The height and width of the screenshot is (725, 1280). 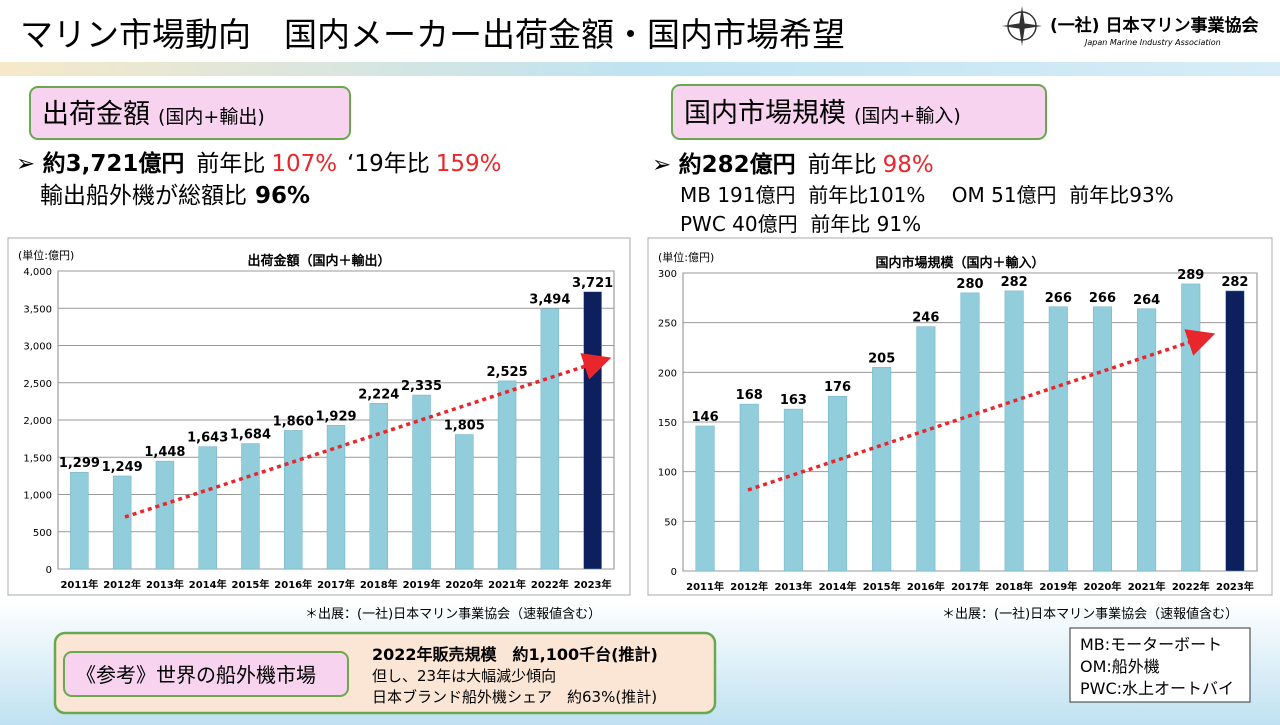 What do you see at coordinates (749, 395) in the screenshot?
I see `value-label: 168` at bounding box center [749, 395].